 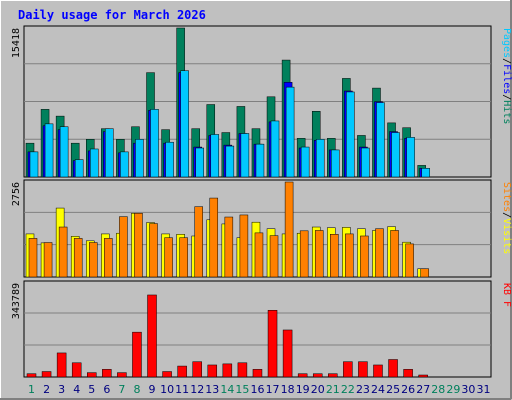 What do you see at coordinates (363, 389) in the screenshot?
I see `x-tick-label: 23` at bounding box center [363, 389].